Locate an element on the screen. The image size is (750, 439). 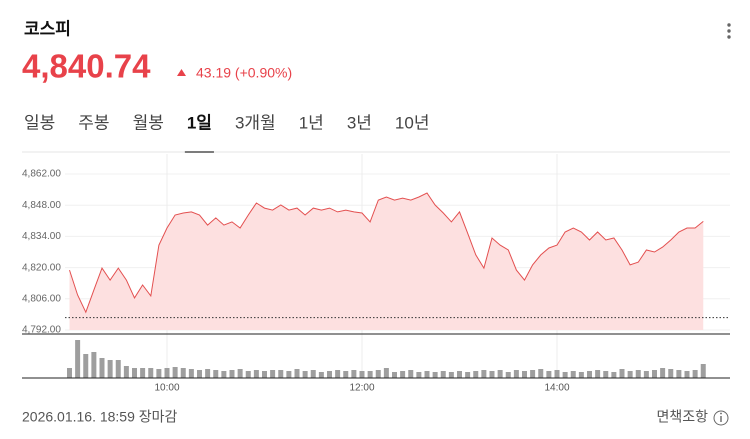
menu-icon is located at coordinates (729, 31).